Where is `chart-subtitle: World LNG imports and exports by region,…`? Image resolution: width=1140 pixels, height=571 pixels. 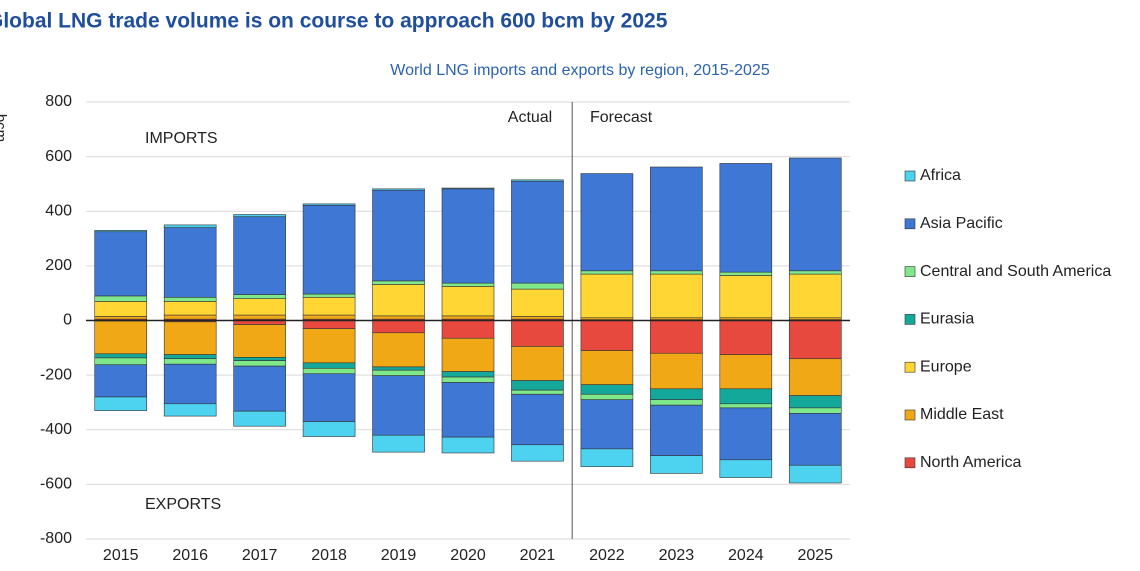
chart-subtitle: World LNG imports and exports by region,… is located at coordinates (580, 70).